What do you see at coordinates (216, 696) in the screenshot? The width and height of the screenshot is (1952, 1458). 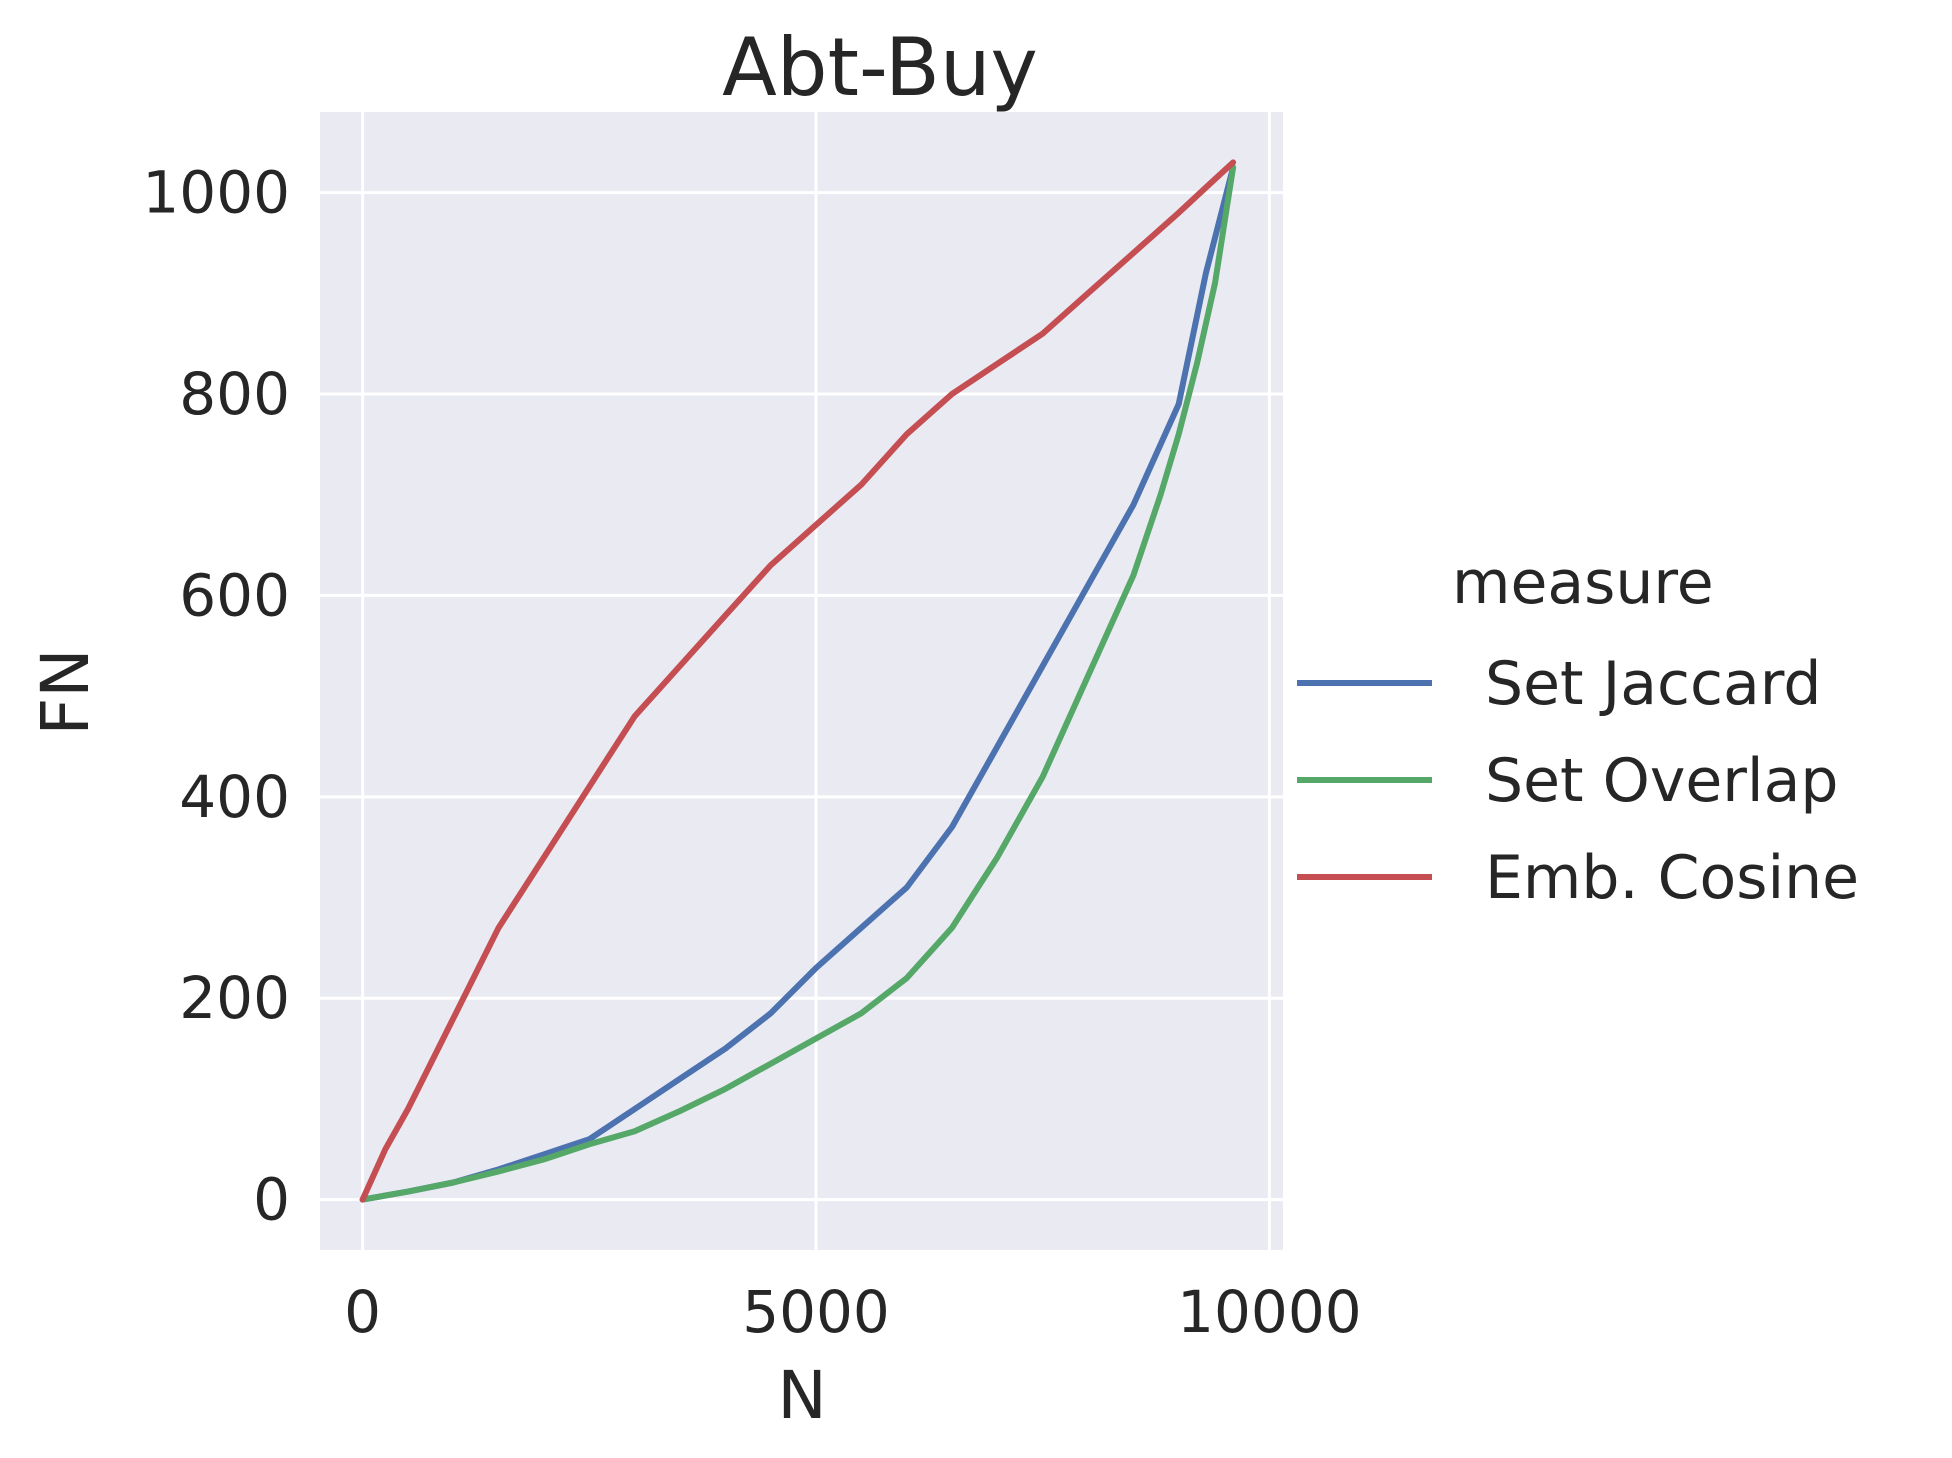 I see `y-tick-labels: 0 200 400 600 800 1000` at bounding box center [216, 696].